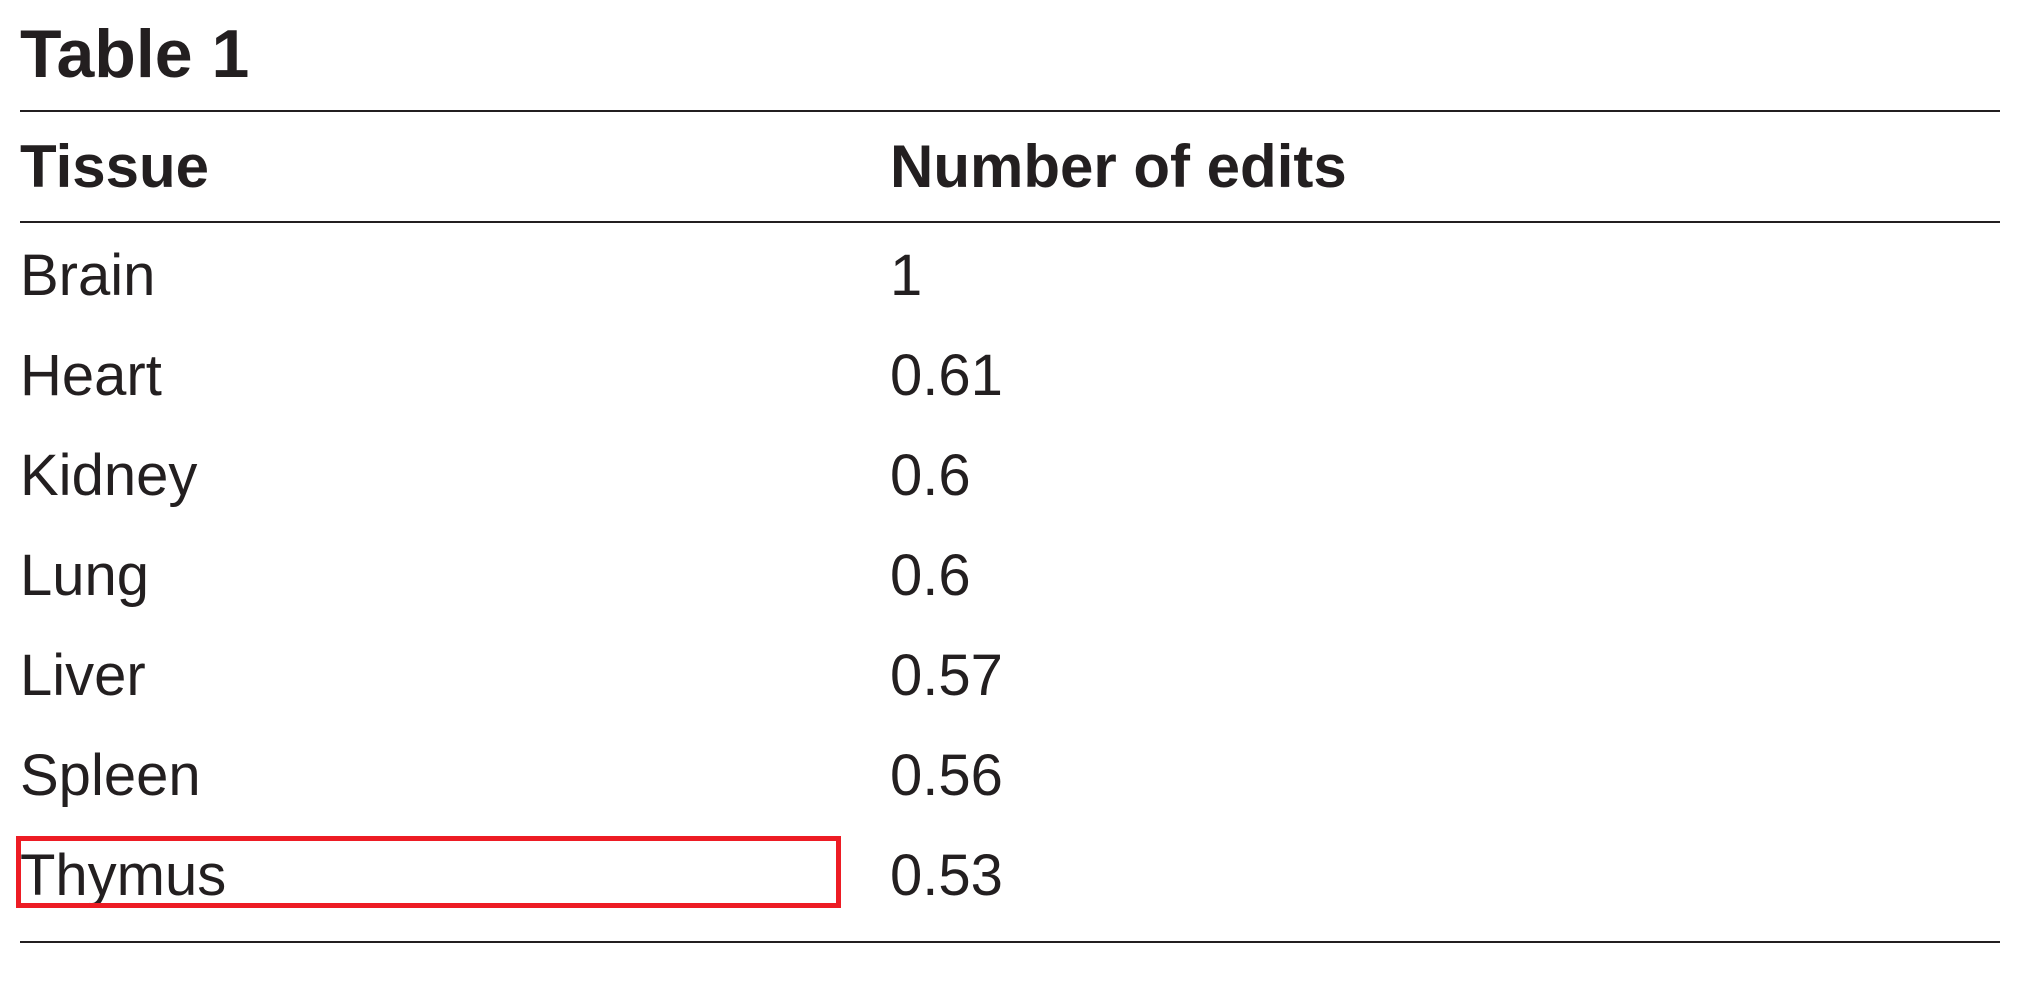 This screenshot has height=995, width=2030. What do you see at coordinates (1010, 376) in the screenshot?
I see `table-row: Heart 0.61` at bounding box center [1010, 376].